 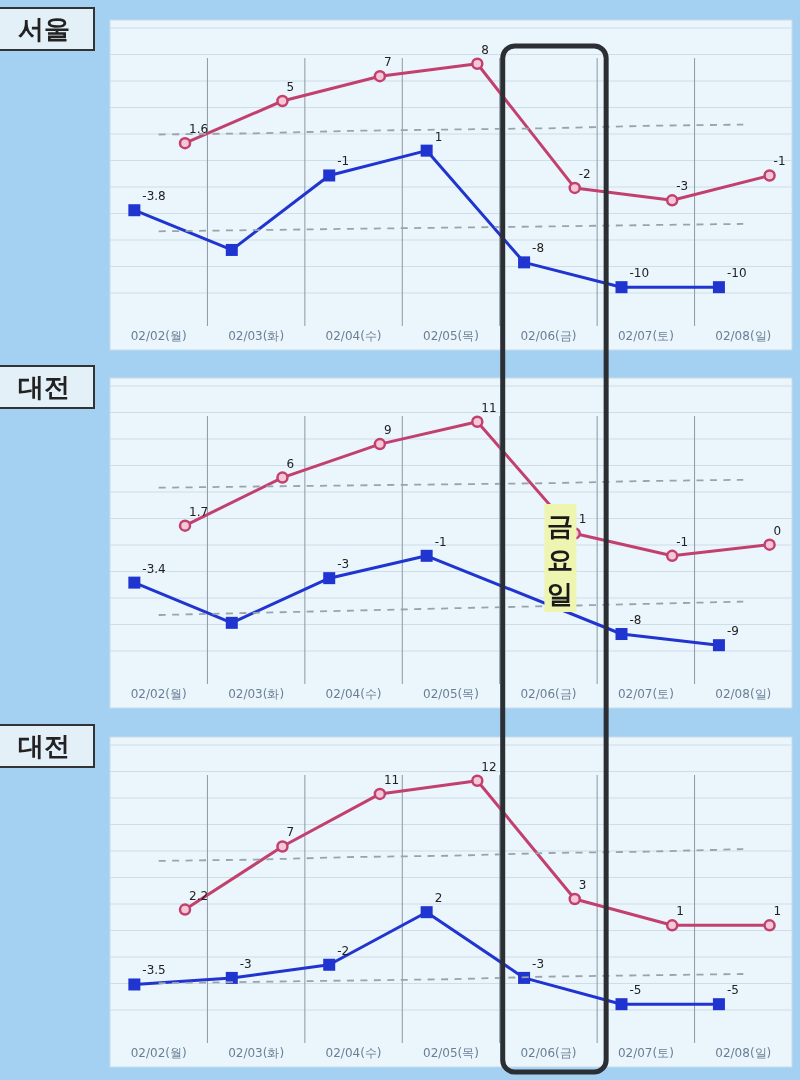 I want to click on data-label: 1.6, so click(x=199, y=129).